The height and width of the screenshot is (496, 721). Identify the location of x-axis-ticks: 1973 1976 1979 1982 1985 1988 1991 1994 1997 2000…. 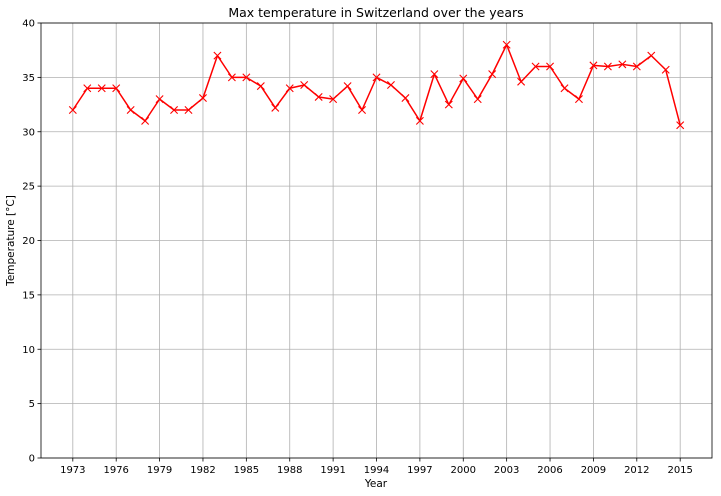
(376, 467).